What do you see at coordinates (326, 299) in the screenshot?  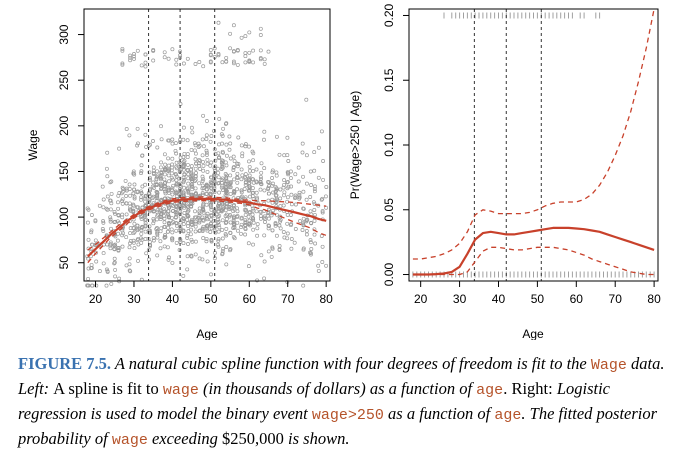 I see `left-x-tick-label: 80` at bounding box center [326, 299].